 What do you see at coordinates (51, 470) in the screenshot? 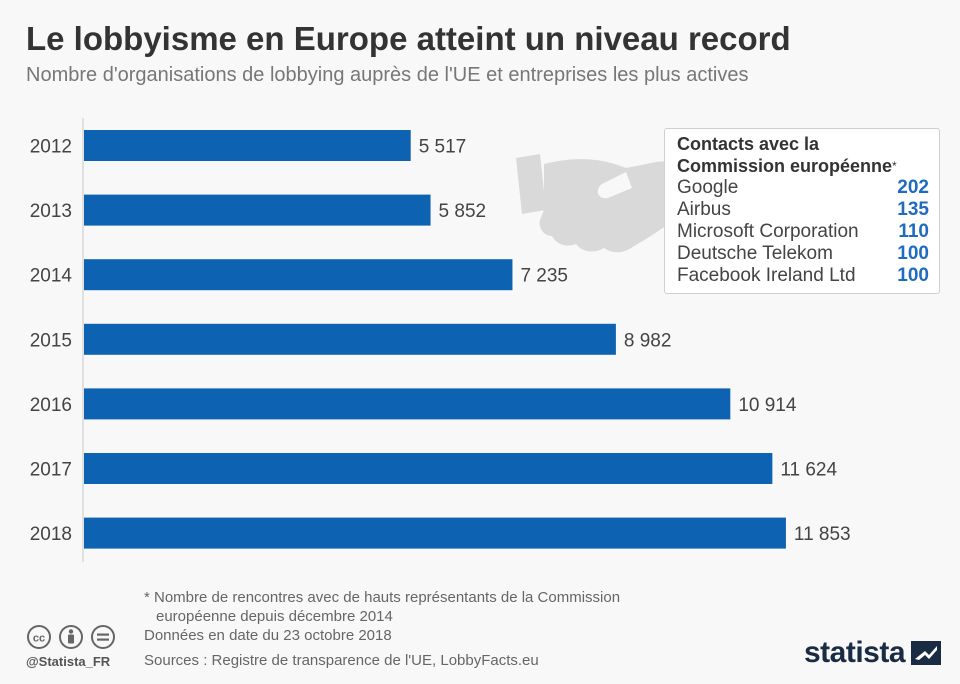
I see `category-label: 2017` at bounding box center [51, 470].